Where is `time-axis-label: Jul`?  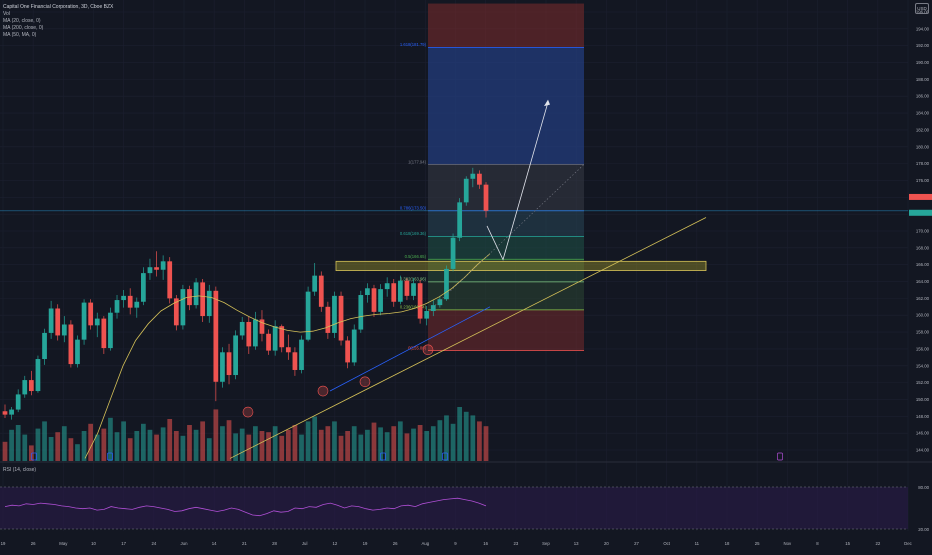
time-axis-label: Jul is located at coordinates (305, 543).